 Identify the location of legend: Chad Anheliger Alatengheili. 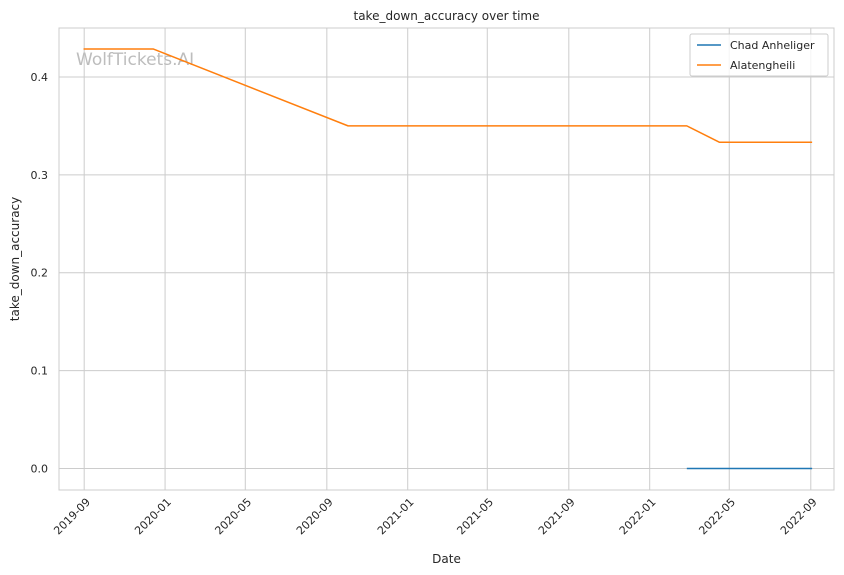
(759, 55).